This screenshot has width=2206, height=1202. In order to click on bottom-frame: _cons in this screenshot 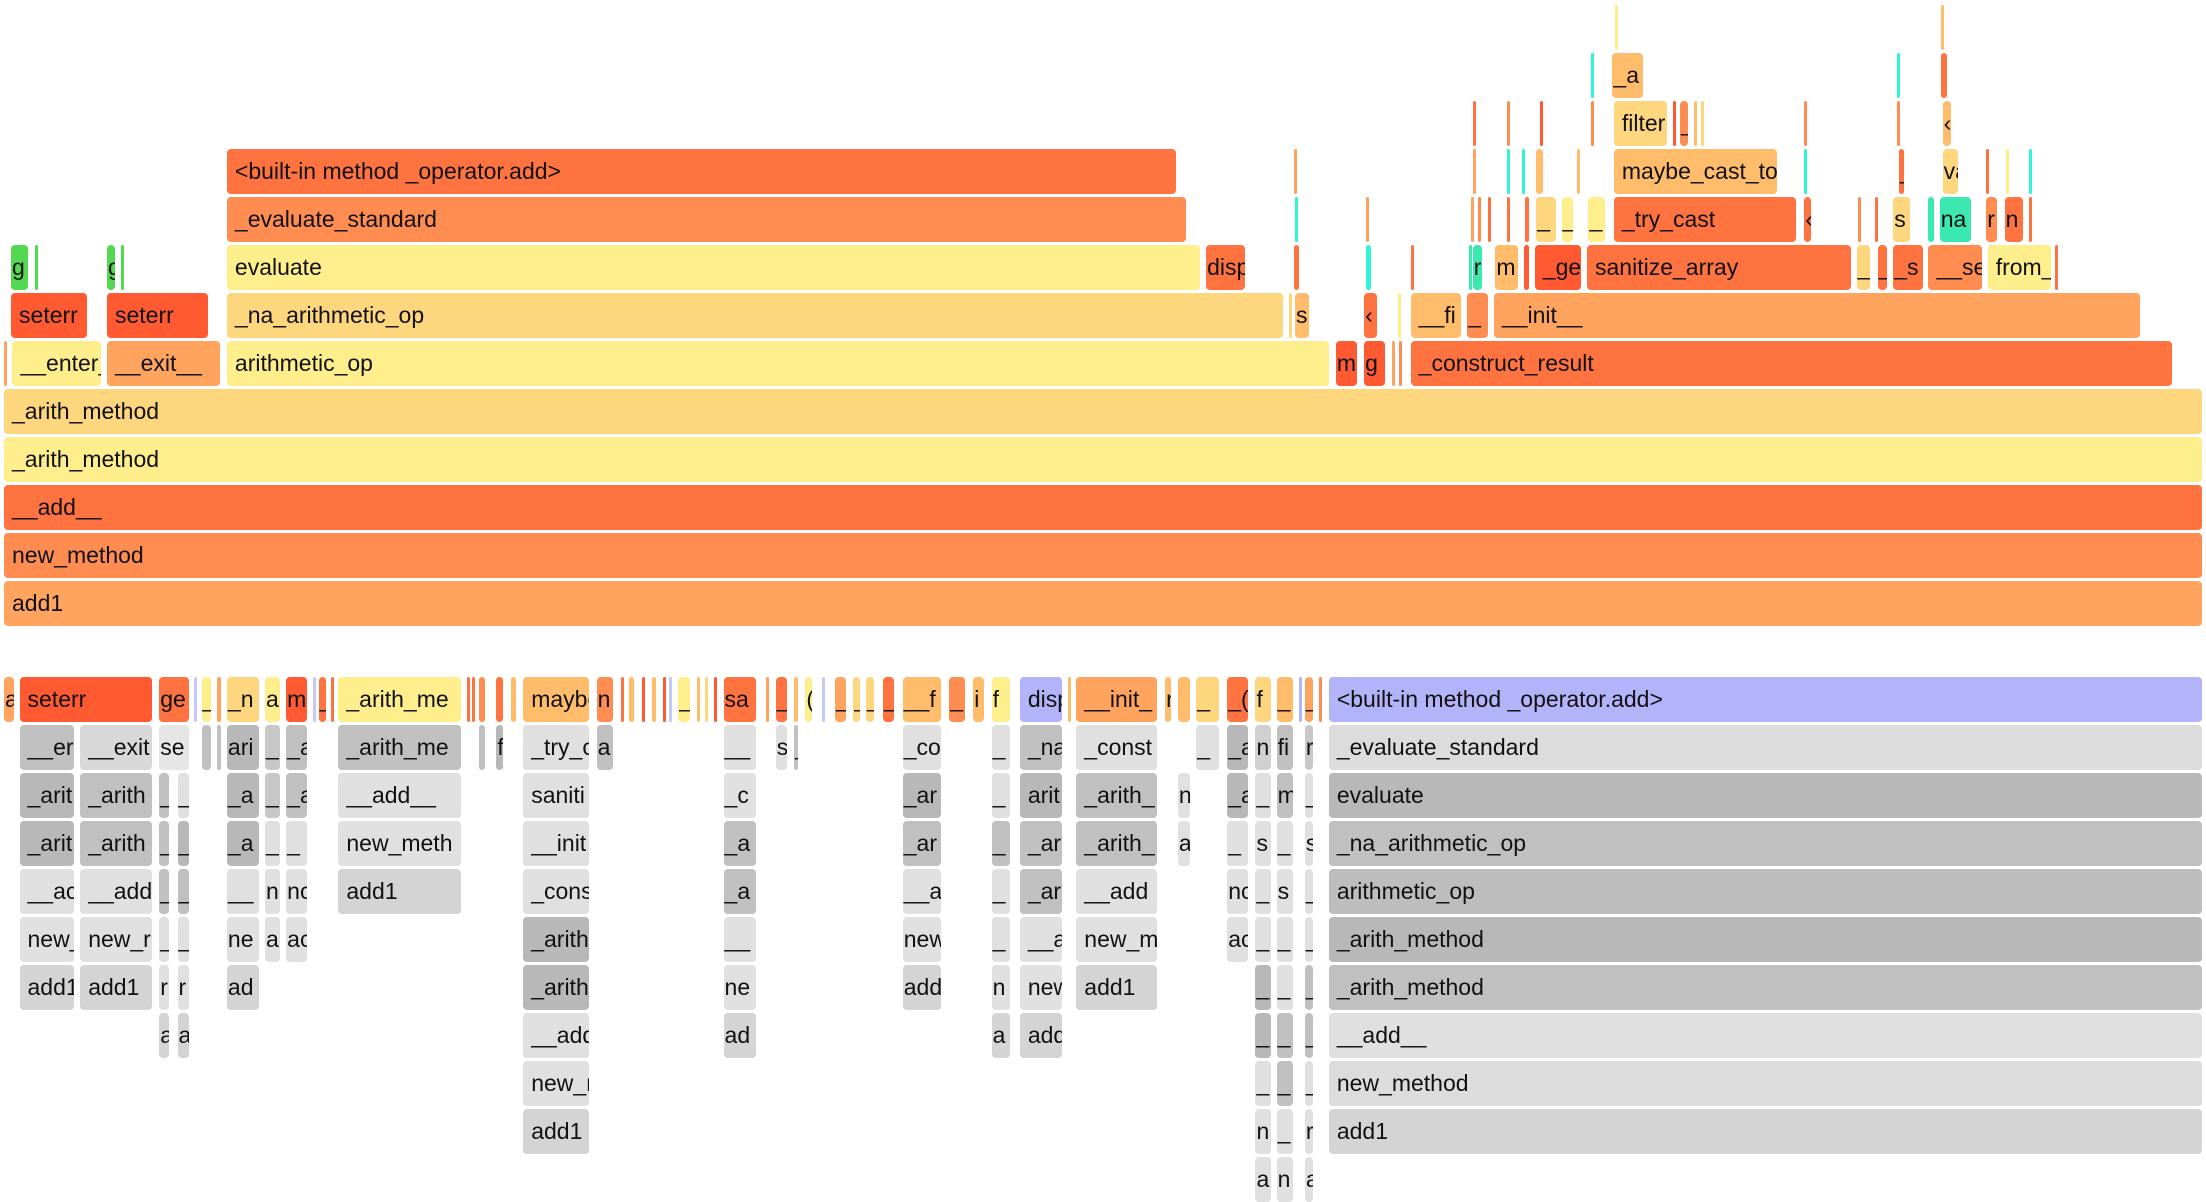, I will do `click(556, 891)`.